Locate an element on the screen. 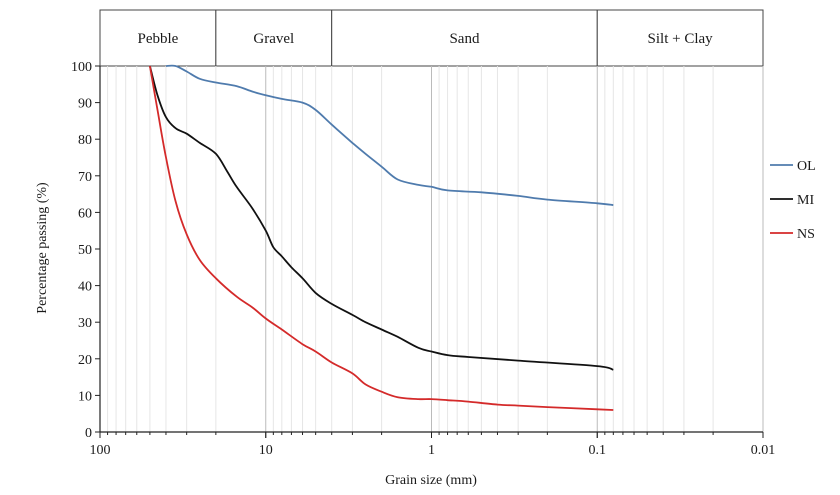 This screenshot has height=495, width=840. y-tick-label: 10 is located at coordinates (85, 396).